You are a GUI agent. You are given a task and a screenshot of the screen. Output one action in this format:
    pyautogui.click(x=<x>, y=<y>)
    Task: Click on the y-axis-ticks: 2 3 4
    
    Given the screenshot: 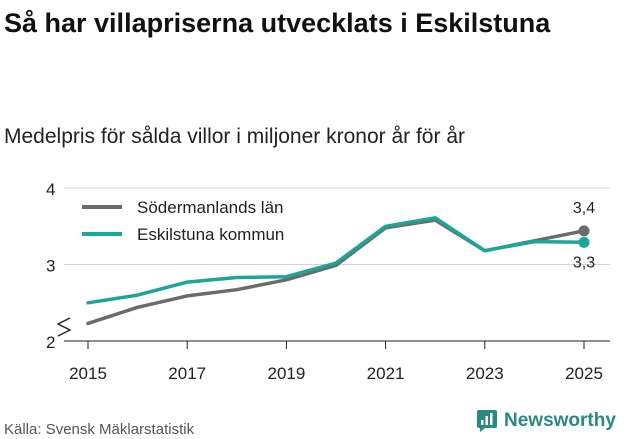 What is the action you would take?
    pyautogui.click(x=50, y=266)
    